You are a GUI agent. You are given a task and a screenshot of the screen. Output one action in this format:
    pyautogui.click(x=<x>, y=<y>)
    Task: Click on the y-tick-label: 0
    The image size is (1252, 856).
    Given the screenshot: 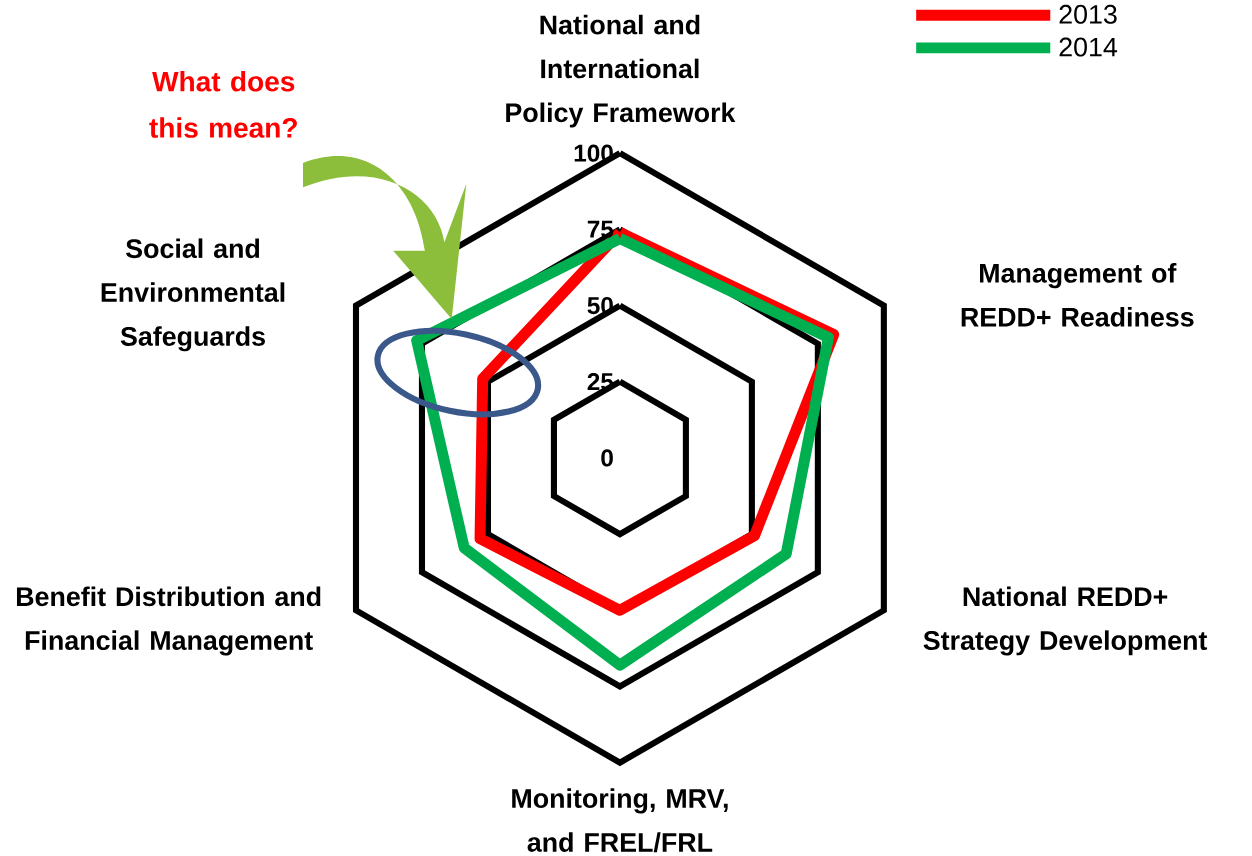 What is the action you would take?
    pyautogui.click(x=607, y=458)
    